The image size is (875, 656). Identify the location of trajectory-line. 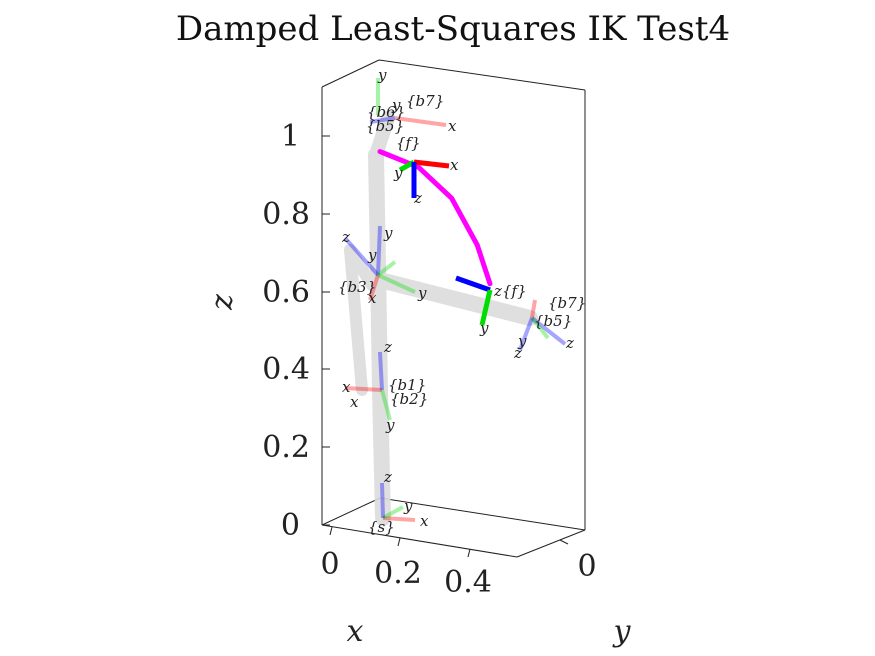
(435, 218).